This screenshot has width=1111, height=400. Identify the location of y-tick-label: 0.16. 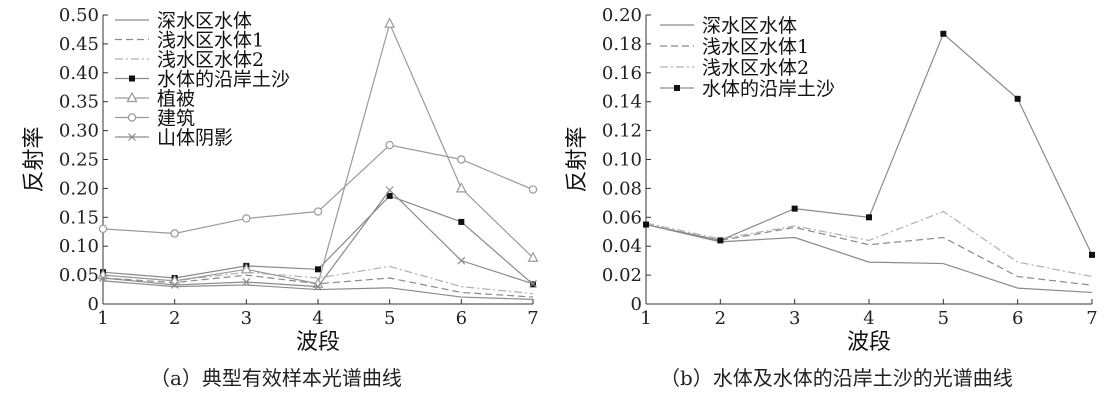
(622, 73).